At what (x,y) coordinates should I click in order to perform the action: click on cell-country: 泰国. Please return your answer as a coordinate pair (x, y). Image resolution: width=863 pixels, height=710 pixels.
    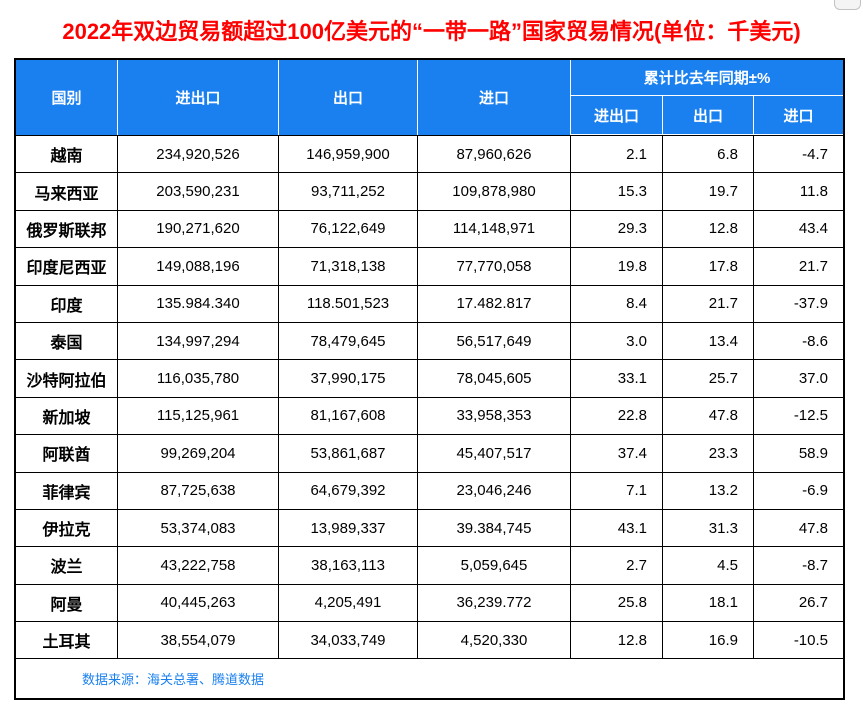
    Looking at the image, I should click on (67, 340).